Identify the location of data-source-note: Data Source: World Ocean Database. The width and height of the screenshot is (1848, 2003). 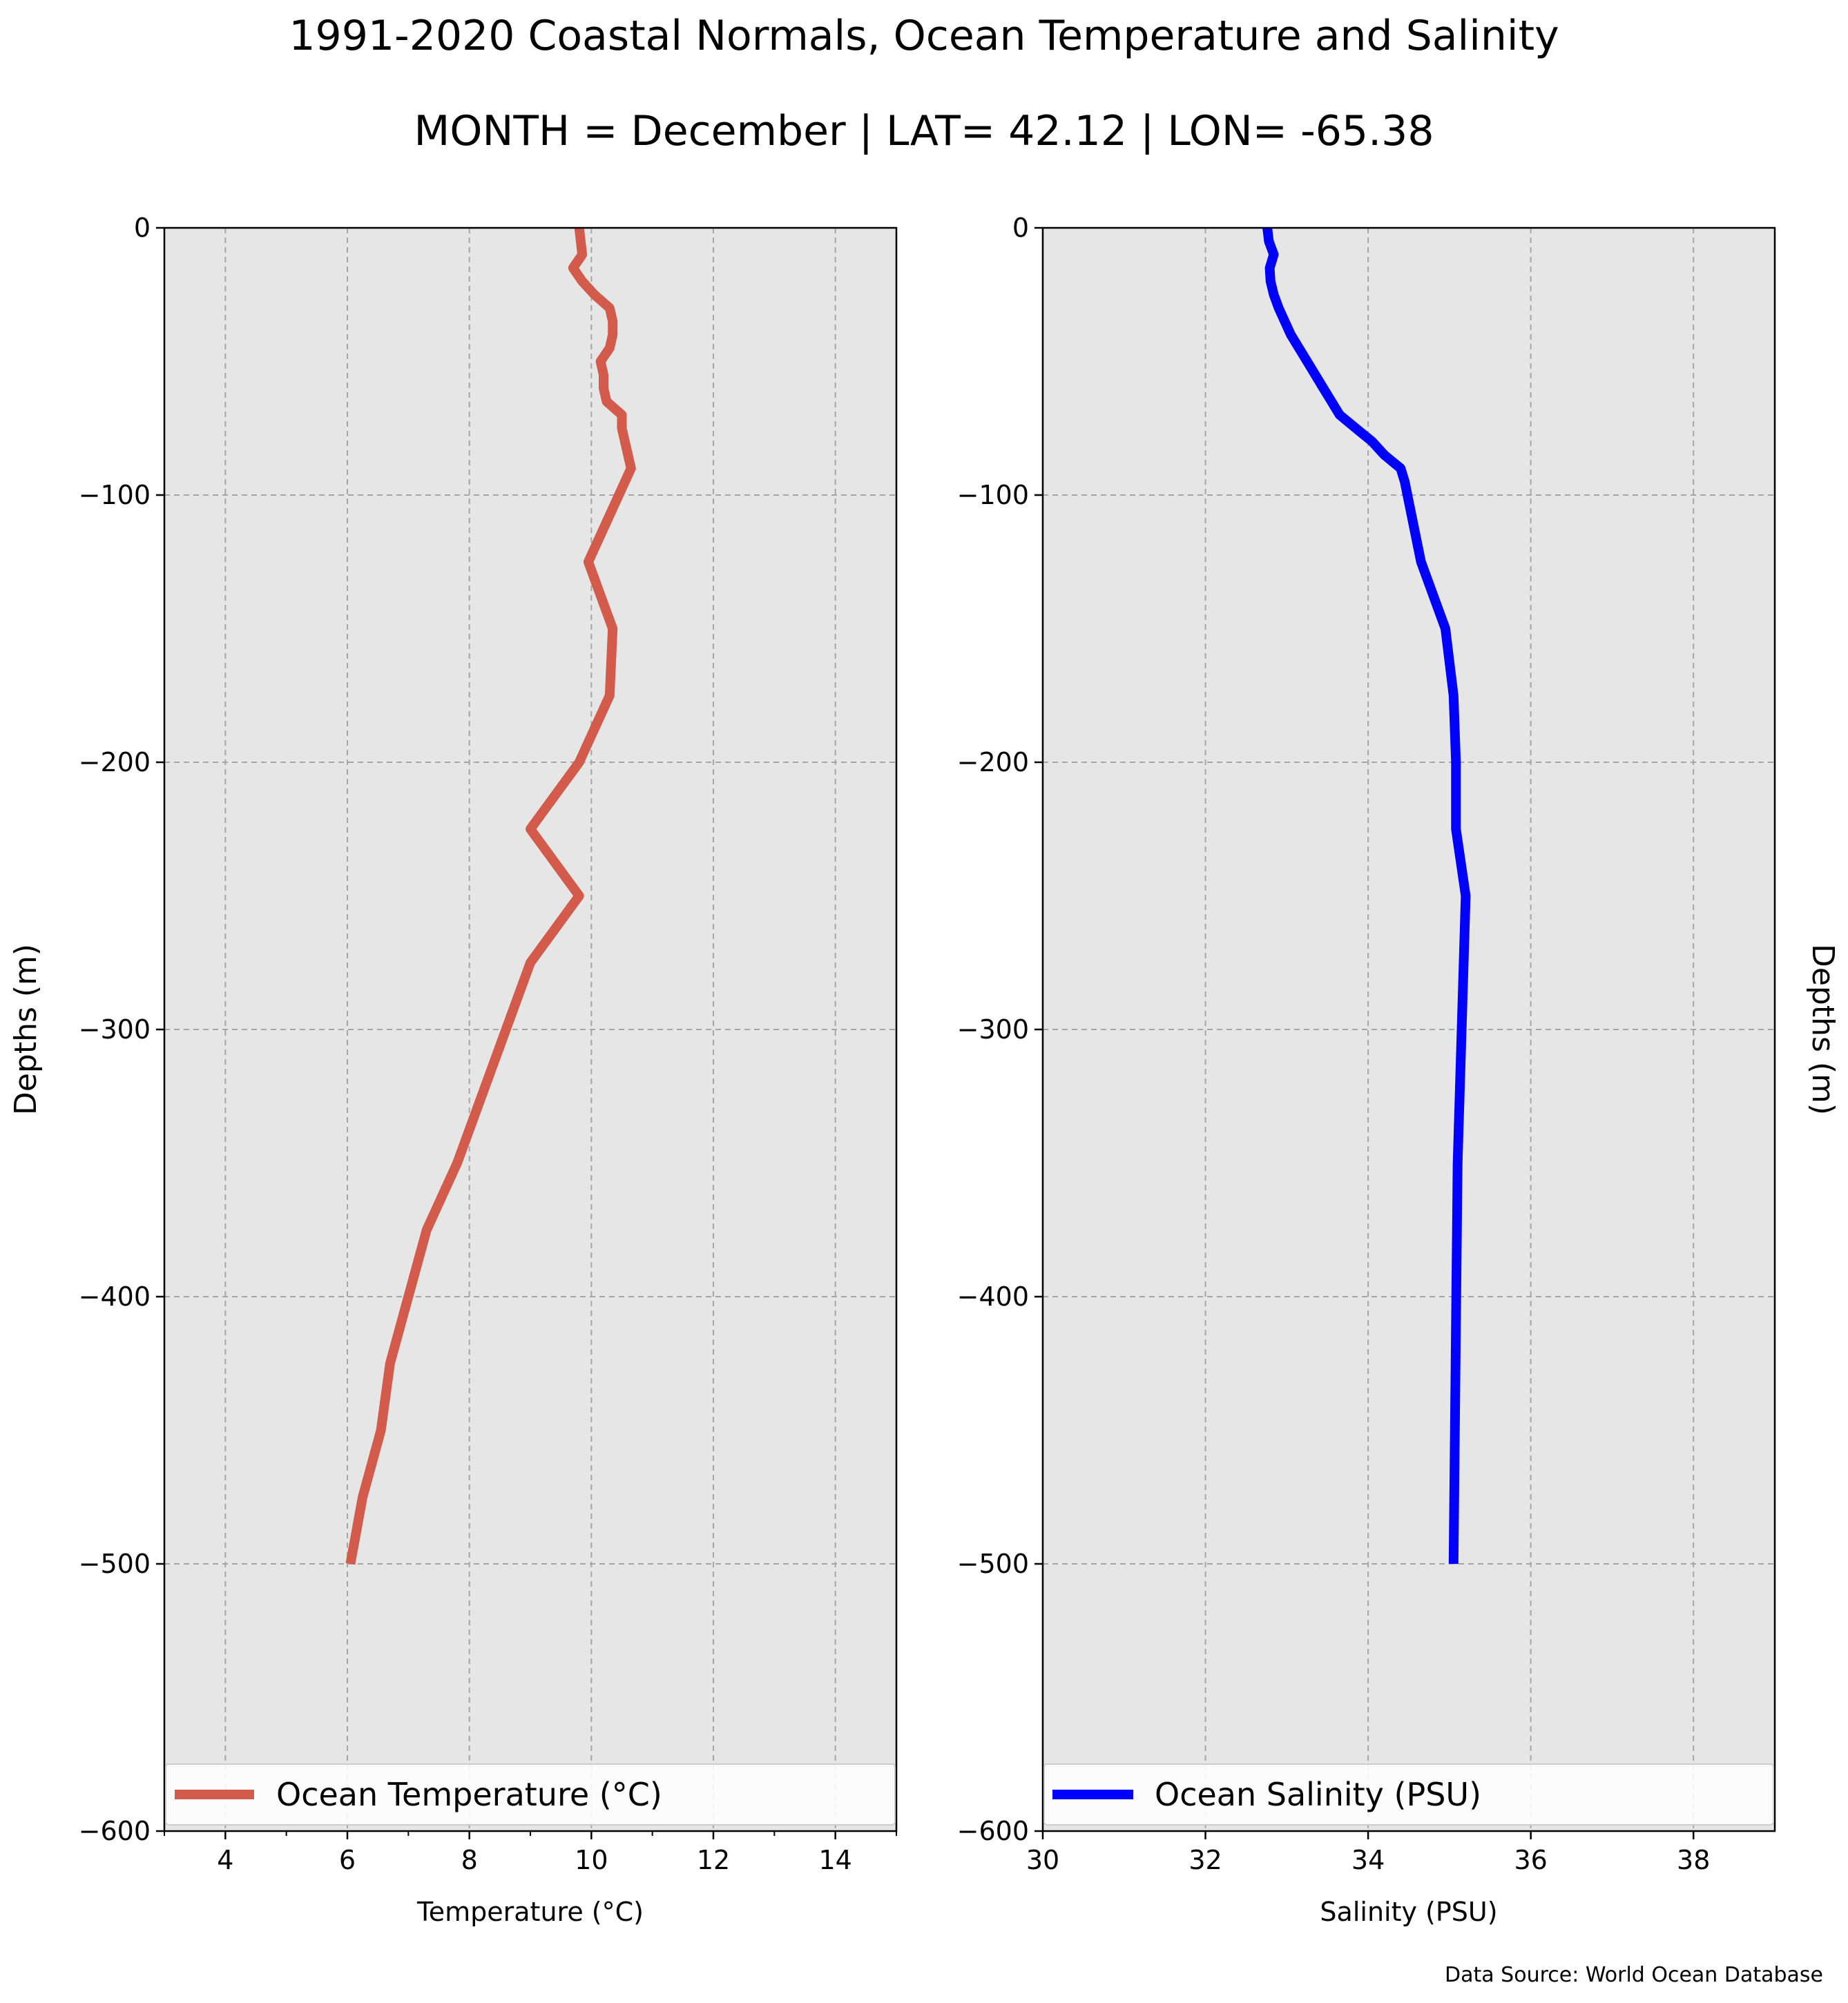
(1634, 1975).